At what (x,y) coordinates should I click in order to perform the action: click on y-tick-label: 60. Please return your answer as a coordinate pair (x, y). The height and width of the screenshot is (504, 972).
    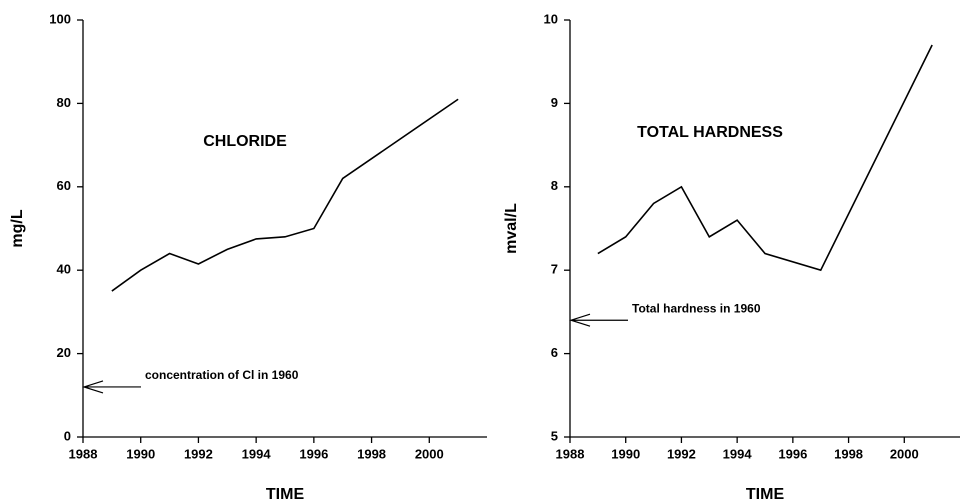
    Looking at the image, I should click on (64, 185).